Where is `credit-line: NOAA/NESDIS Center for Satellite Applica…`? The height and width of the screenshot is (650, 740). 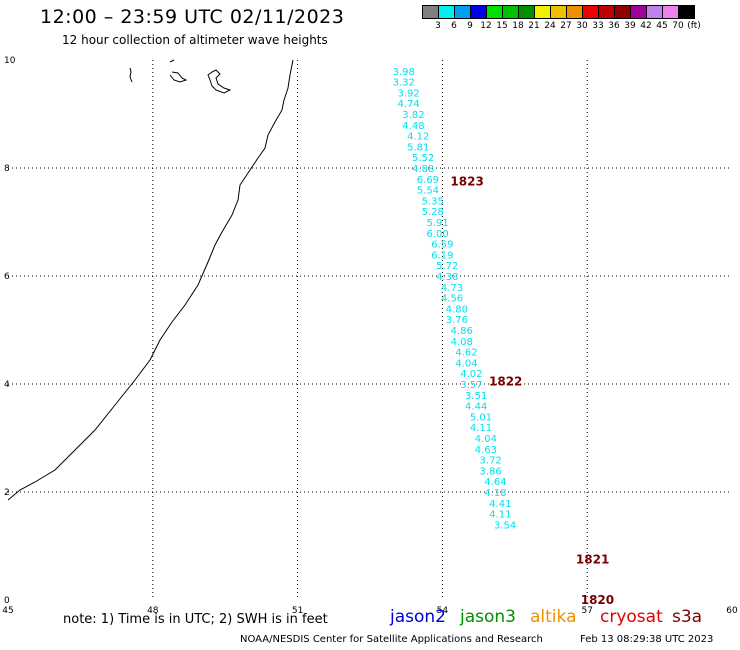
credit-line: NOAA/NESDIS Center for Satellite Applica… is located at coordinates (391, 639).